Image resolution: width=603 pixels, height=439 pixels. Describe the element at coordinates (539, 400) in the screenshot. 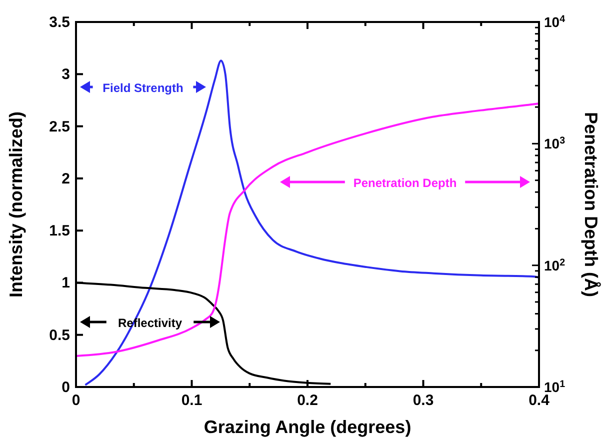

I see `x-tick-label: 0.4` at that location.